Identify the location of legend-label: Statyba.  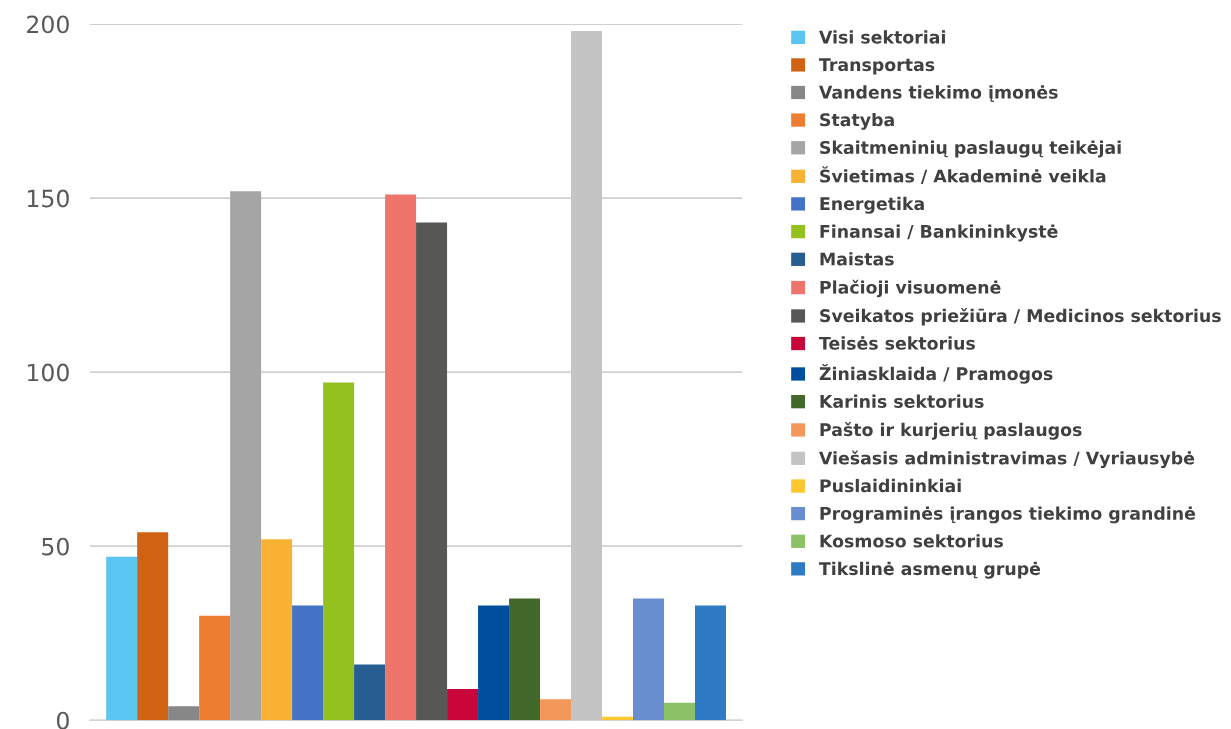
(857, 121).